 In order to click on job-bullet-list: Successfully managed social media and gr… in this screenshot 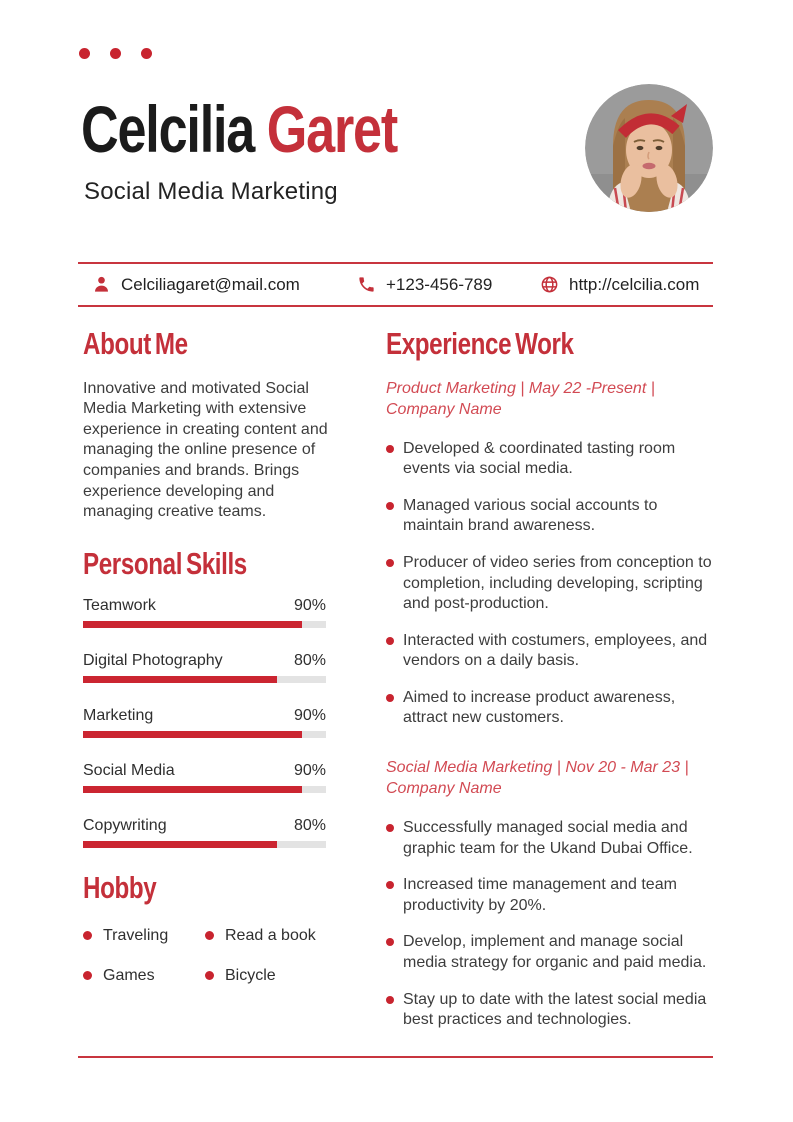, I will do `click(556, 924)`.